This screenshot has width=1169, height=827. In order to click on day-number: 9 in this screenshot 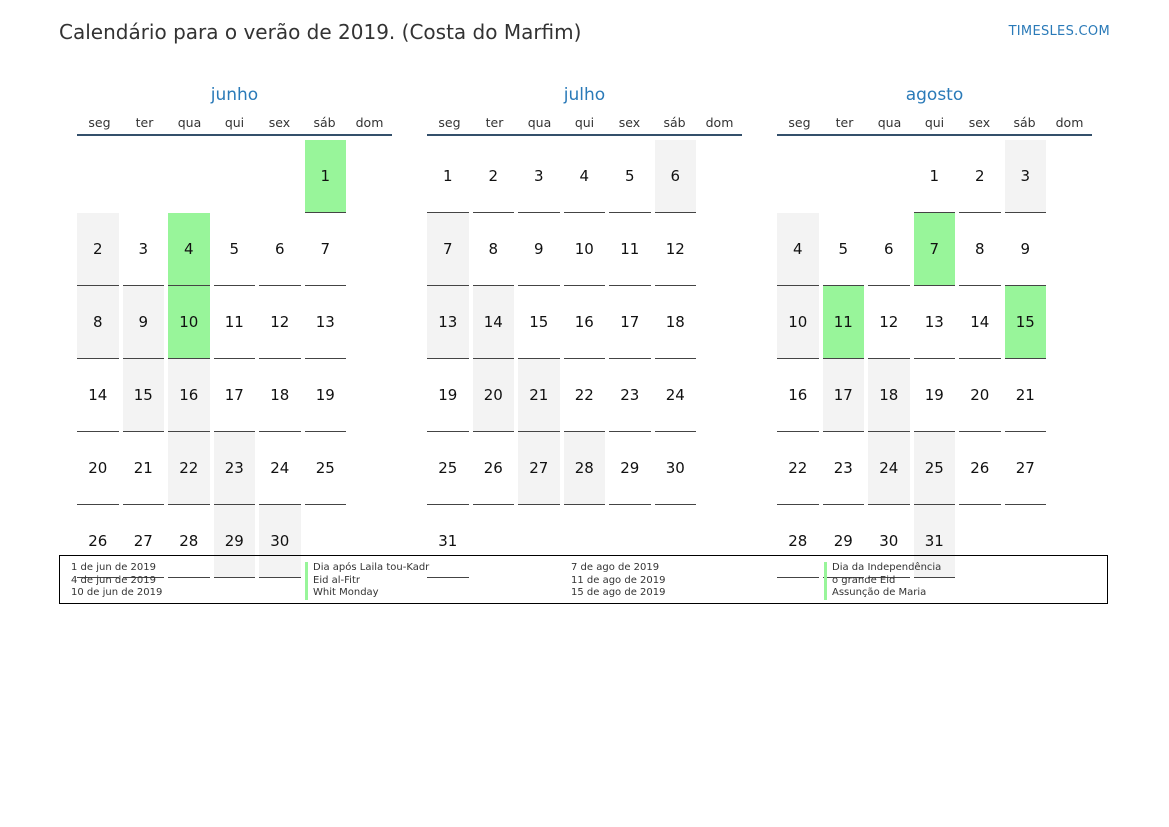, I will do `click(539, 249)`.